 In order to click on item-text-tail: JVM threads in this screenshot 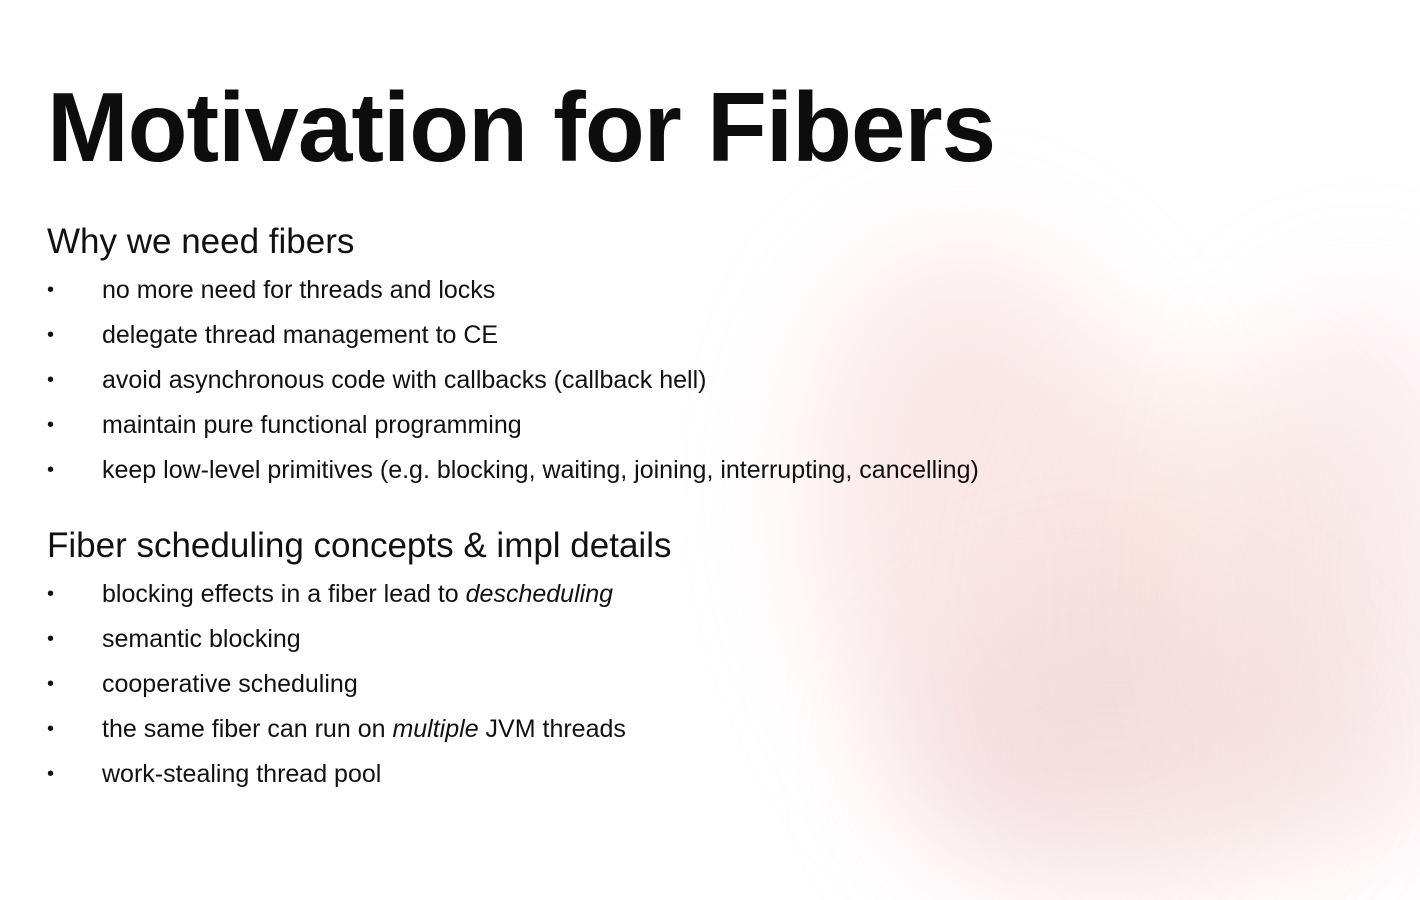, I will do `click(552, 729)`.